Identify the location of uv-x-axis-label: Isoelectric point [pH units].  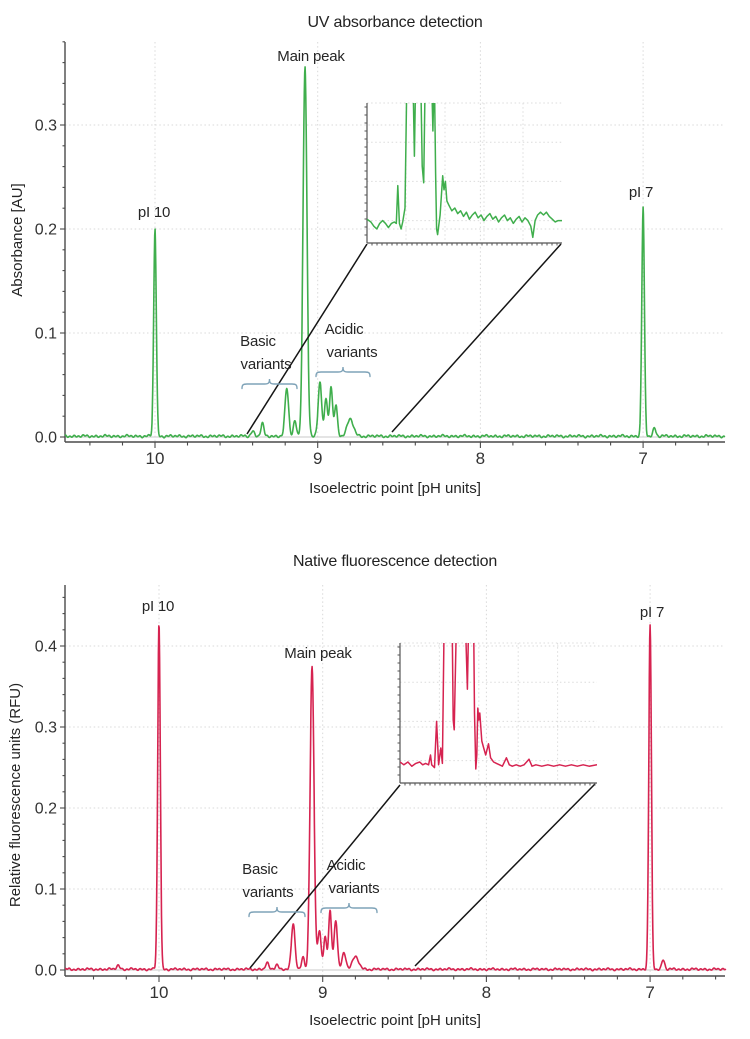
(395, 488).